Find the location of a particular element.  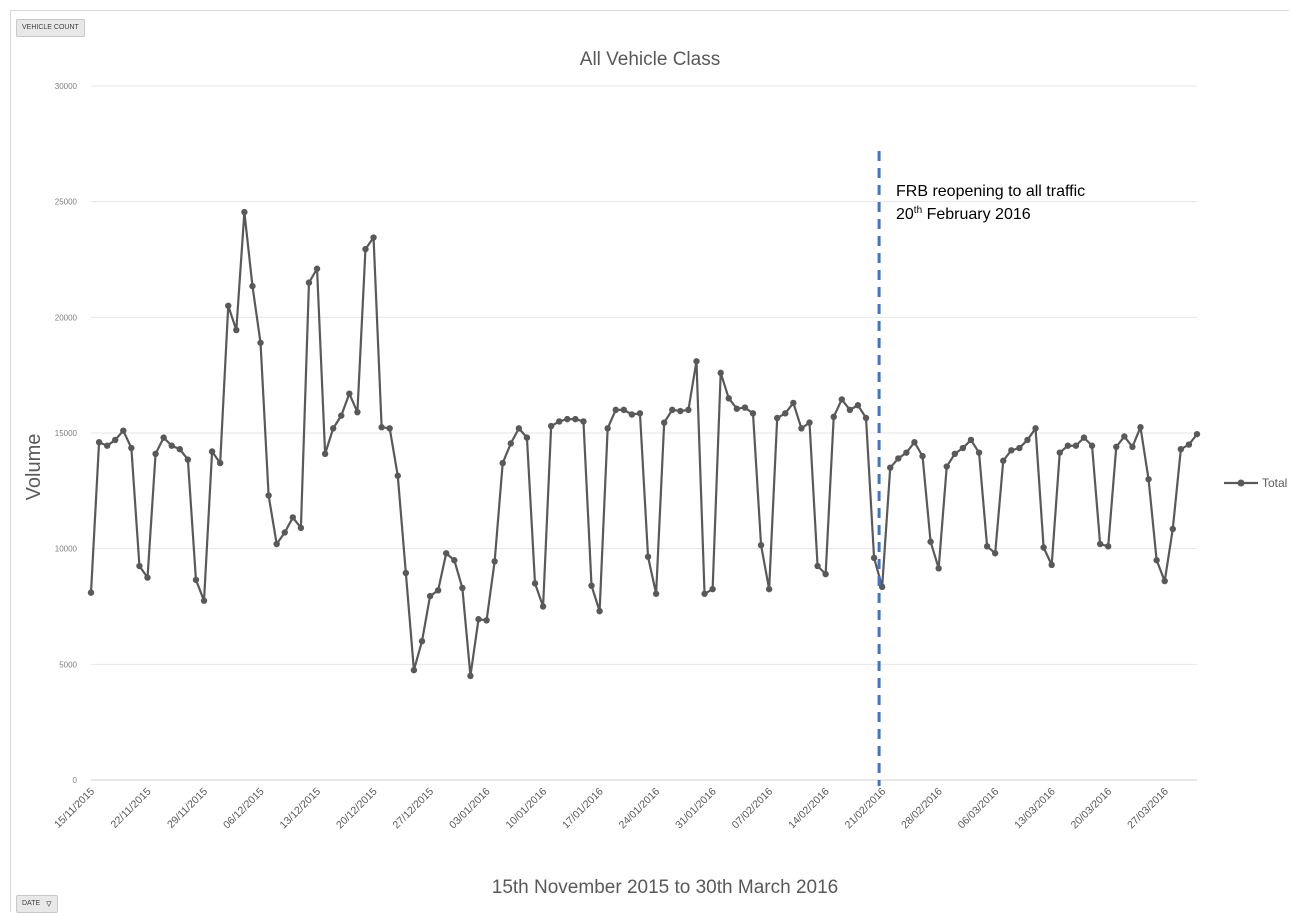

x-tick-label: 20/03/2016 is located at coordinates (1092, 809).